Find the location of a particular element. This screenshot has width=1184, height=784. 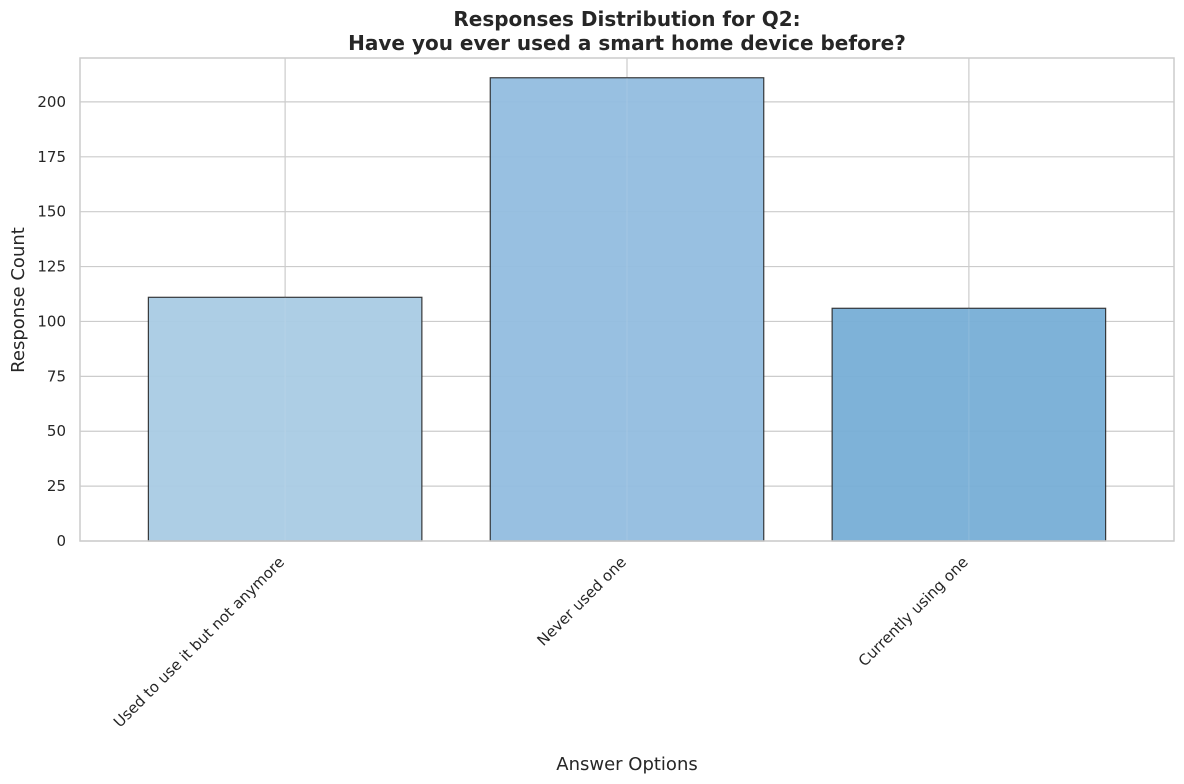

y-tick-label: 100 is located at coordinates (51, 321).